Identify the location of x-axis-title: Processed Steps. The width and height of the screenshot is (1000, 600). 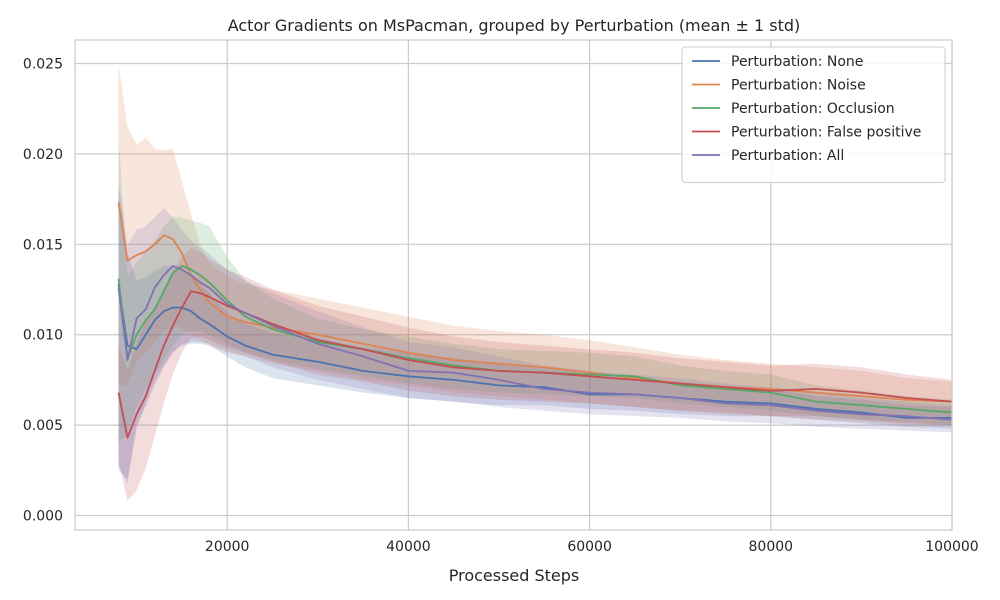
(514, 575).